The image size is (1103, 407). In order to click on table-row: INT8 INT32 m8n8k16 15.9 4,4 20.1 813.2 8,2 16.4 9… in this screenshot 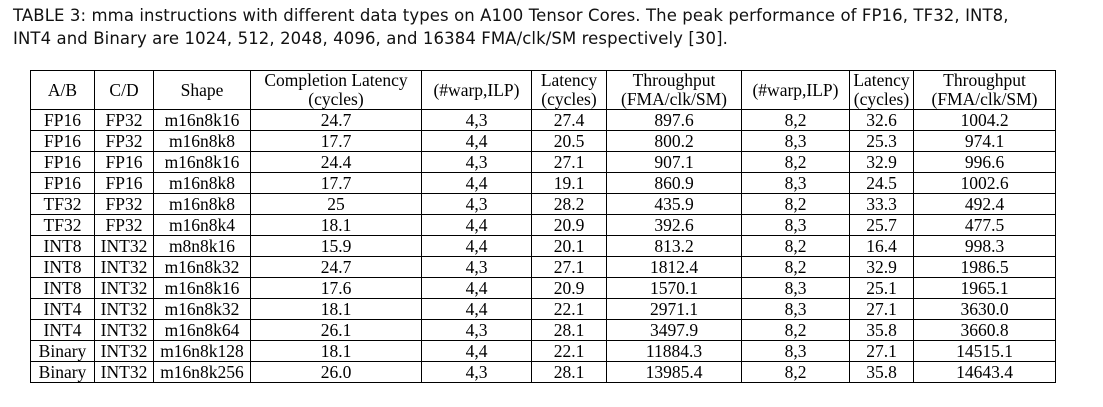, I will do `click(543, 246)`.